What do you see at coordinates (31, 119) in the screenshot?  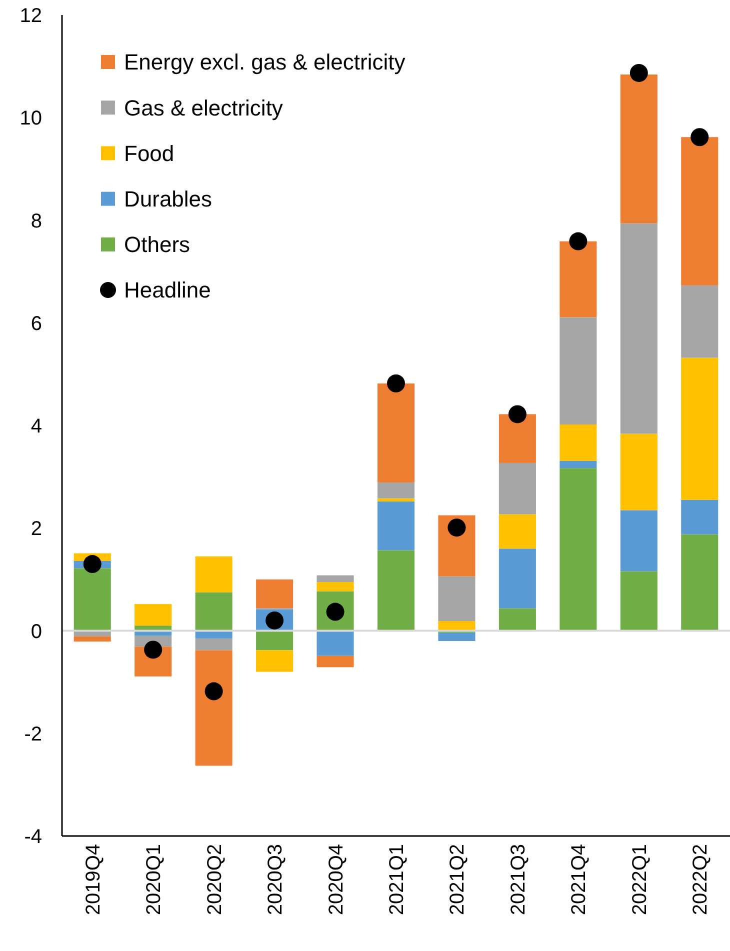 I see `y-tick-label: 10` at bounding box center [31, 119].